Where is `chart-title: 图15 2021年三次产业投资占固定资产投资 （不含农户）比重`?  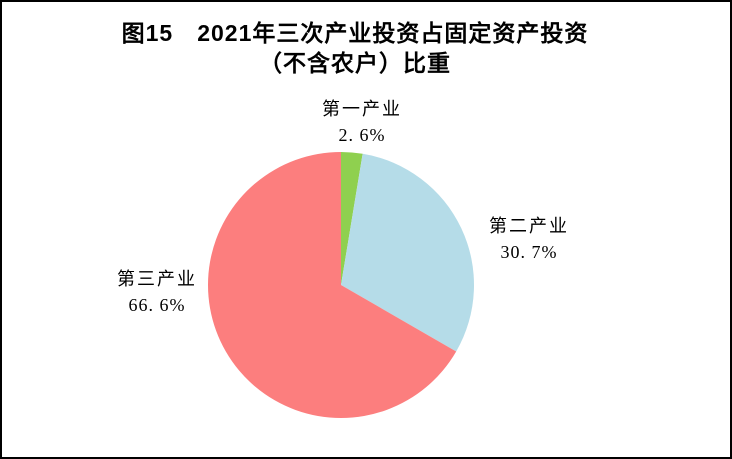
chart-title: 图15 2021年三次产业投资占固定资产投资 （不含农户）比重 is located at coordinates (360, 48).